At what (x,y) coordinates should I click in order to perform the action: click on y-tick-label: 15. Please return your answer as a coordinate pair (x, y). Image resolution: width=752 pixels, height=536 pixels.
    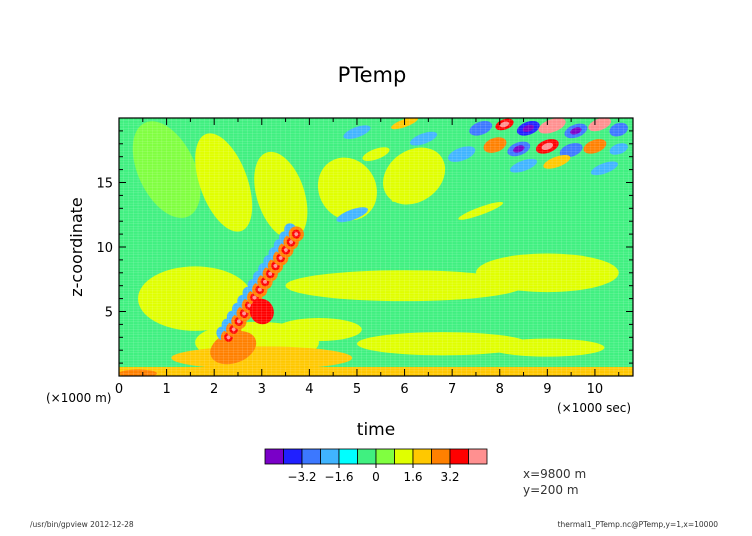
    Looking at the image, I should click on (104, 184).